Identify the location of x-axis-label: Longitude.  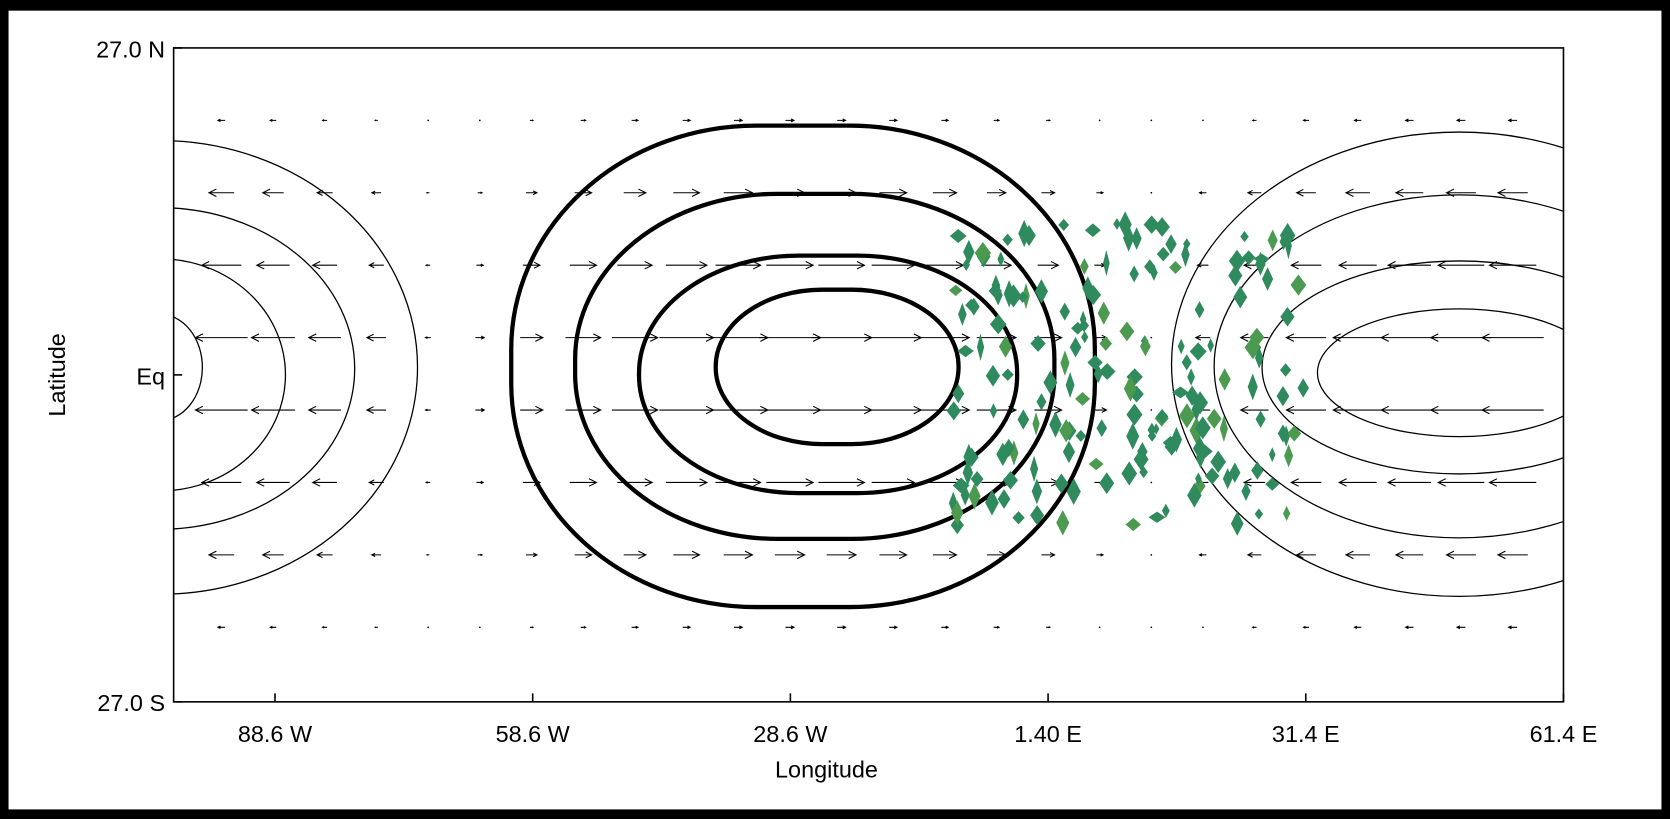
(826, 769).